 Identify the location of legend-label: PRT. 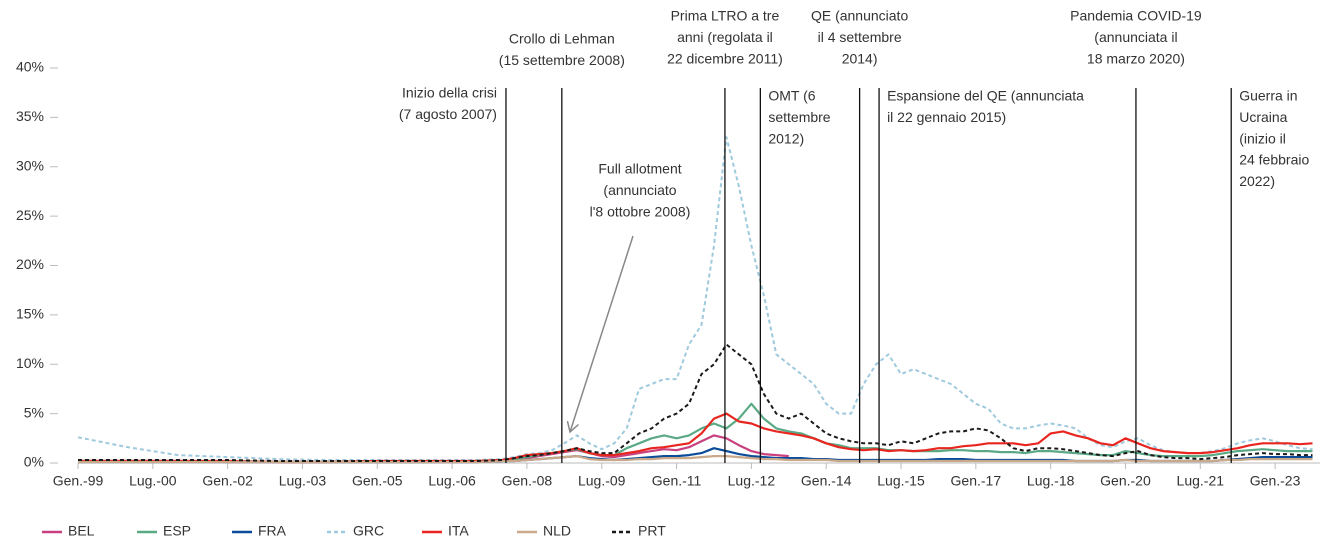
(652, 531).